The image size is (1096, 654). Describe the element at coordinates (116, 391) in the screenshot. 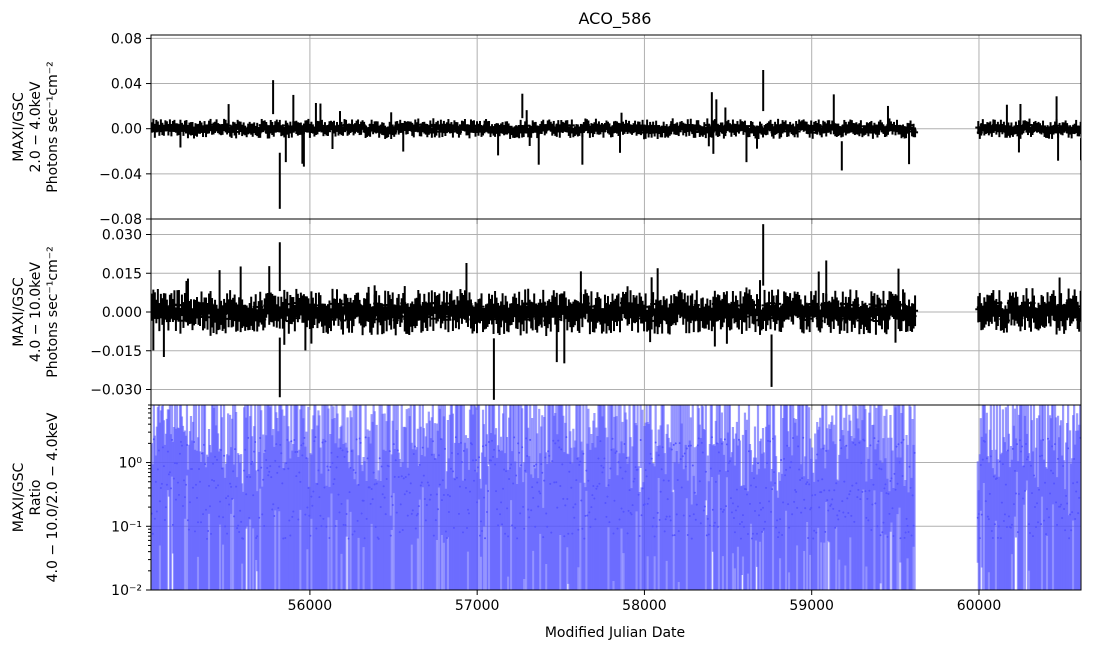

I see `y-tick-label: −0.030` at that location.